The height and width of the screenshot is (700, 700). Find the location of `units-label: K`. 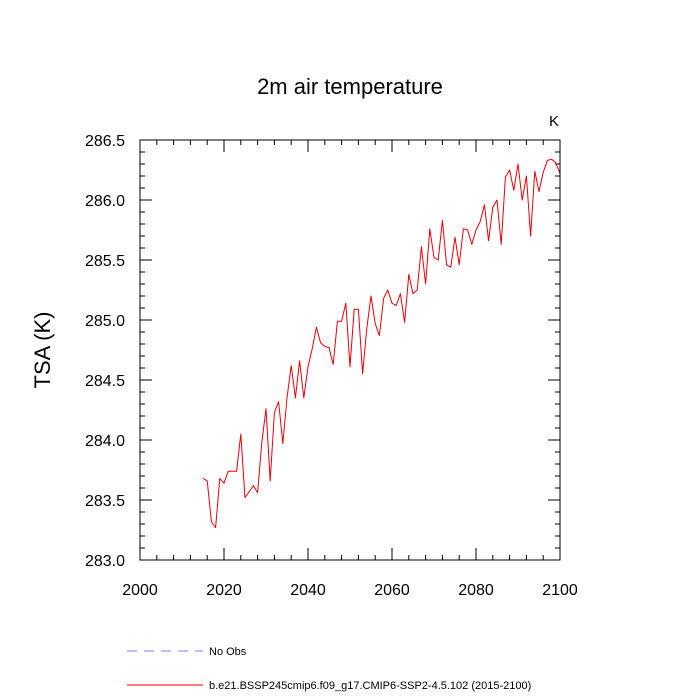

units-label: K is located at coordinates (554, 121).